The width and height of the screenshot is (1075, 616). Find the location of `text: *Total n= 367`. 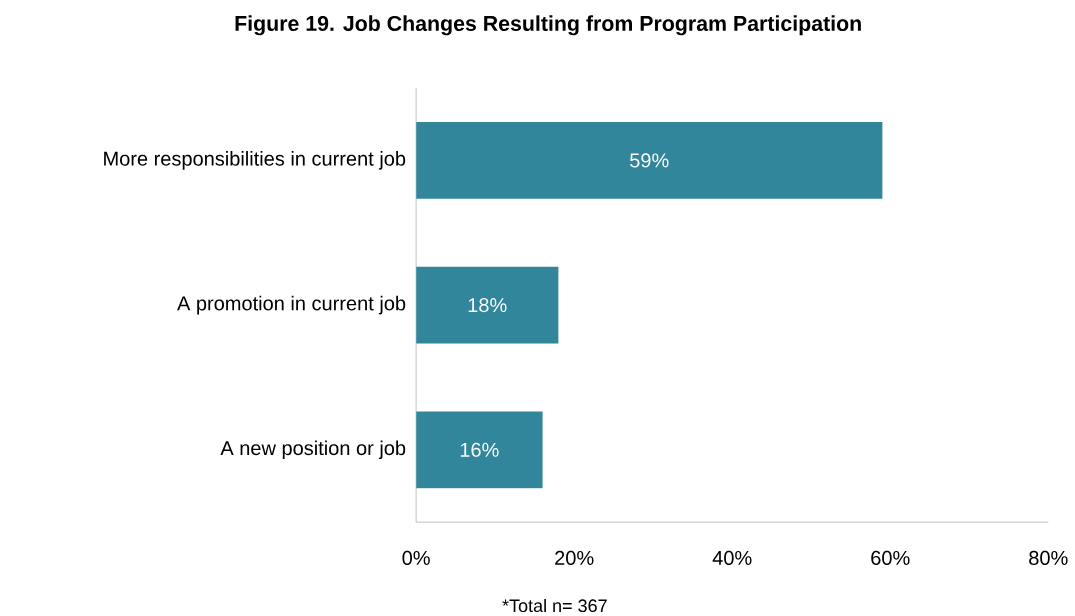

text: *Total n= 367 is located at coordinates (554, 605).